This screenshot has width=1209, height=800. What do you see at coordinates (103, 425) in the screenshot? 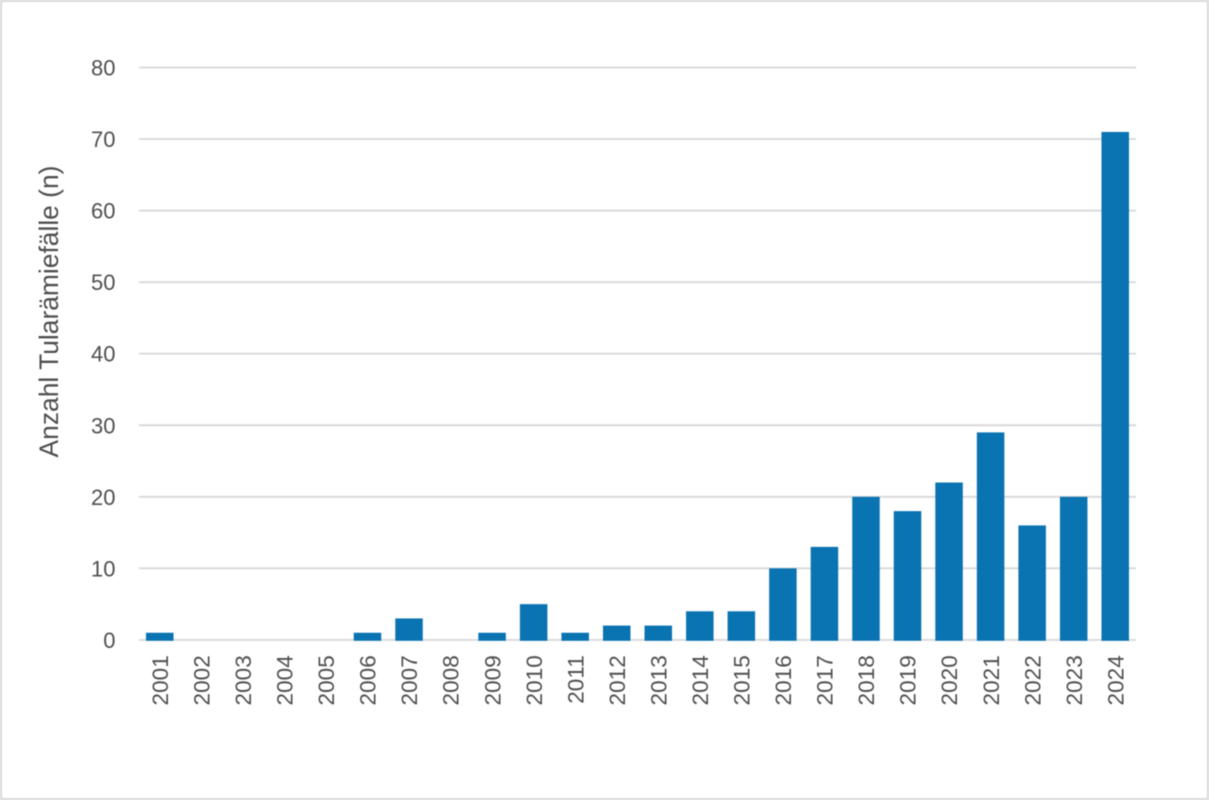
I see `svg-text: 30` at bounding box center [103, 425].